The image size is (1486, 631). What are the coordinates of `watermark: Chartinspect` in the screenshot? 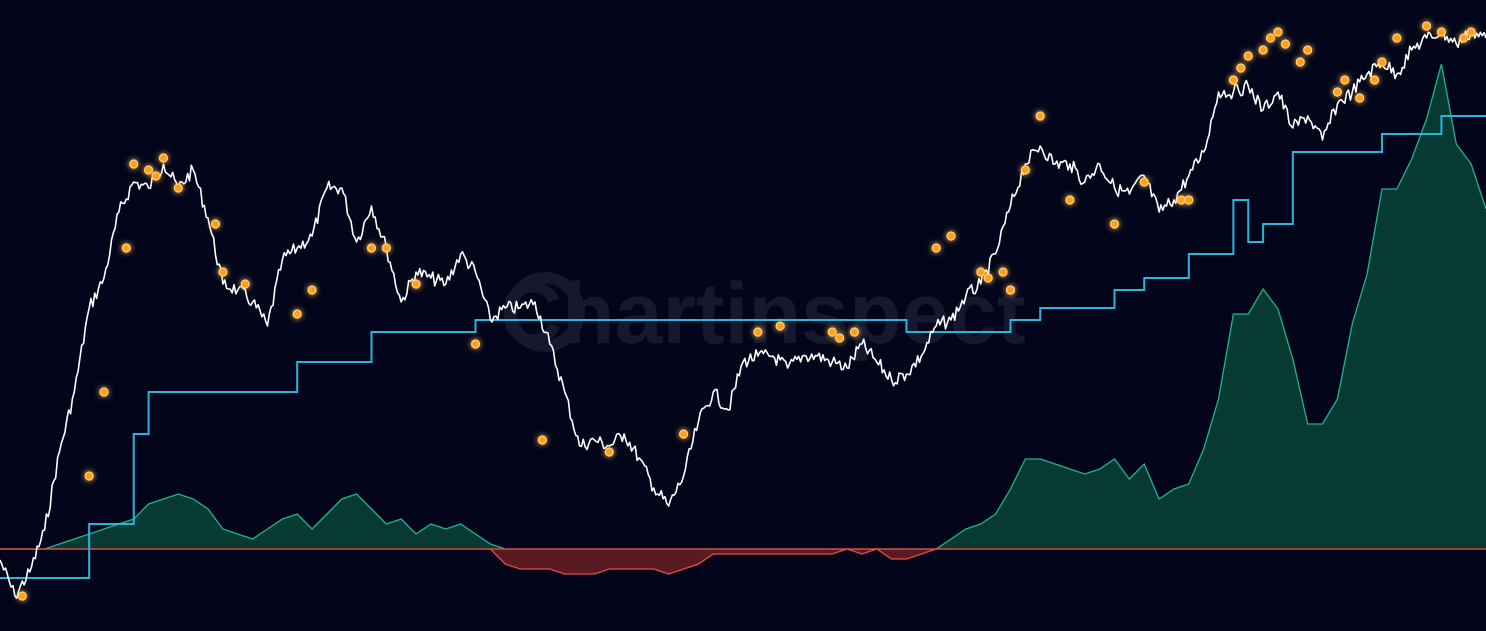 It's located at (763, 314).